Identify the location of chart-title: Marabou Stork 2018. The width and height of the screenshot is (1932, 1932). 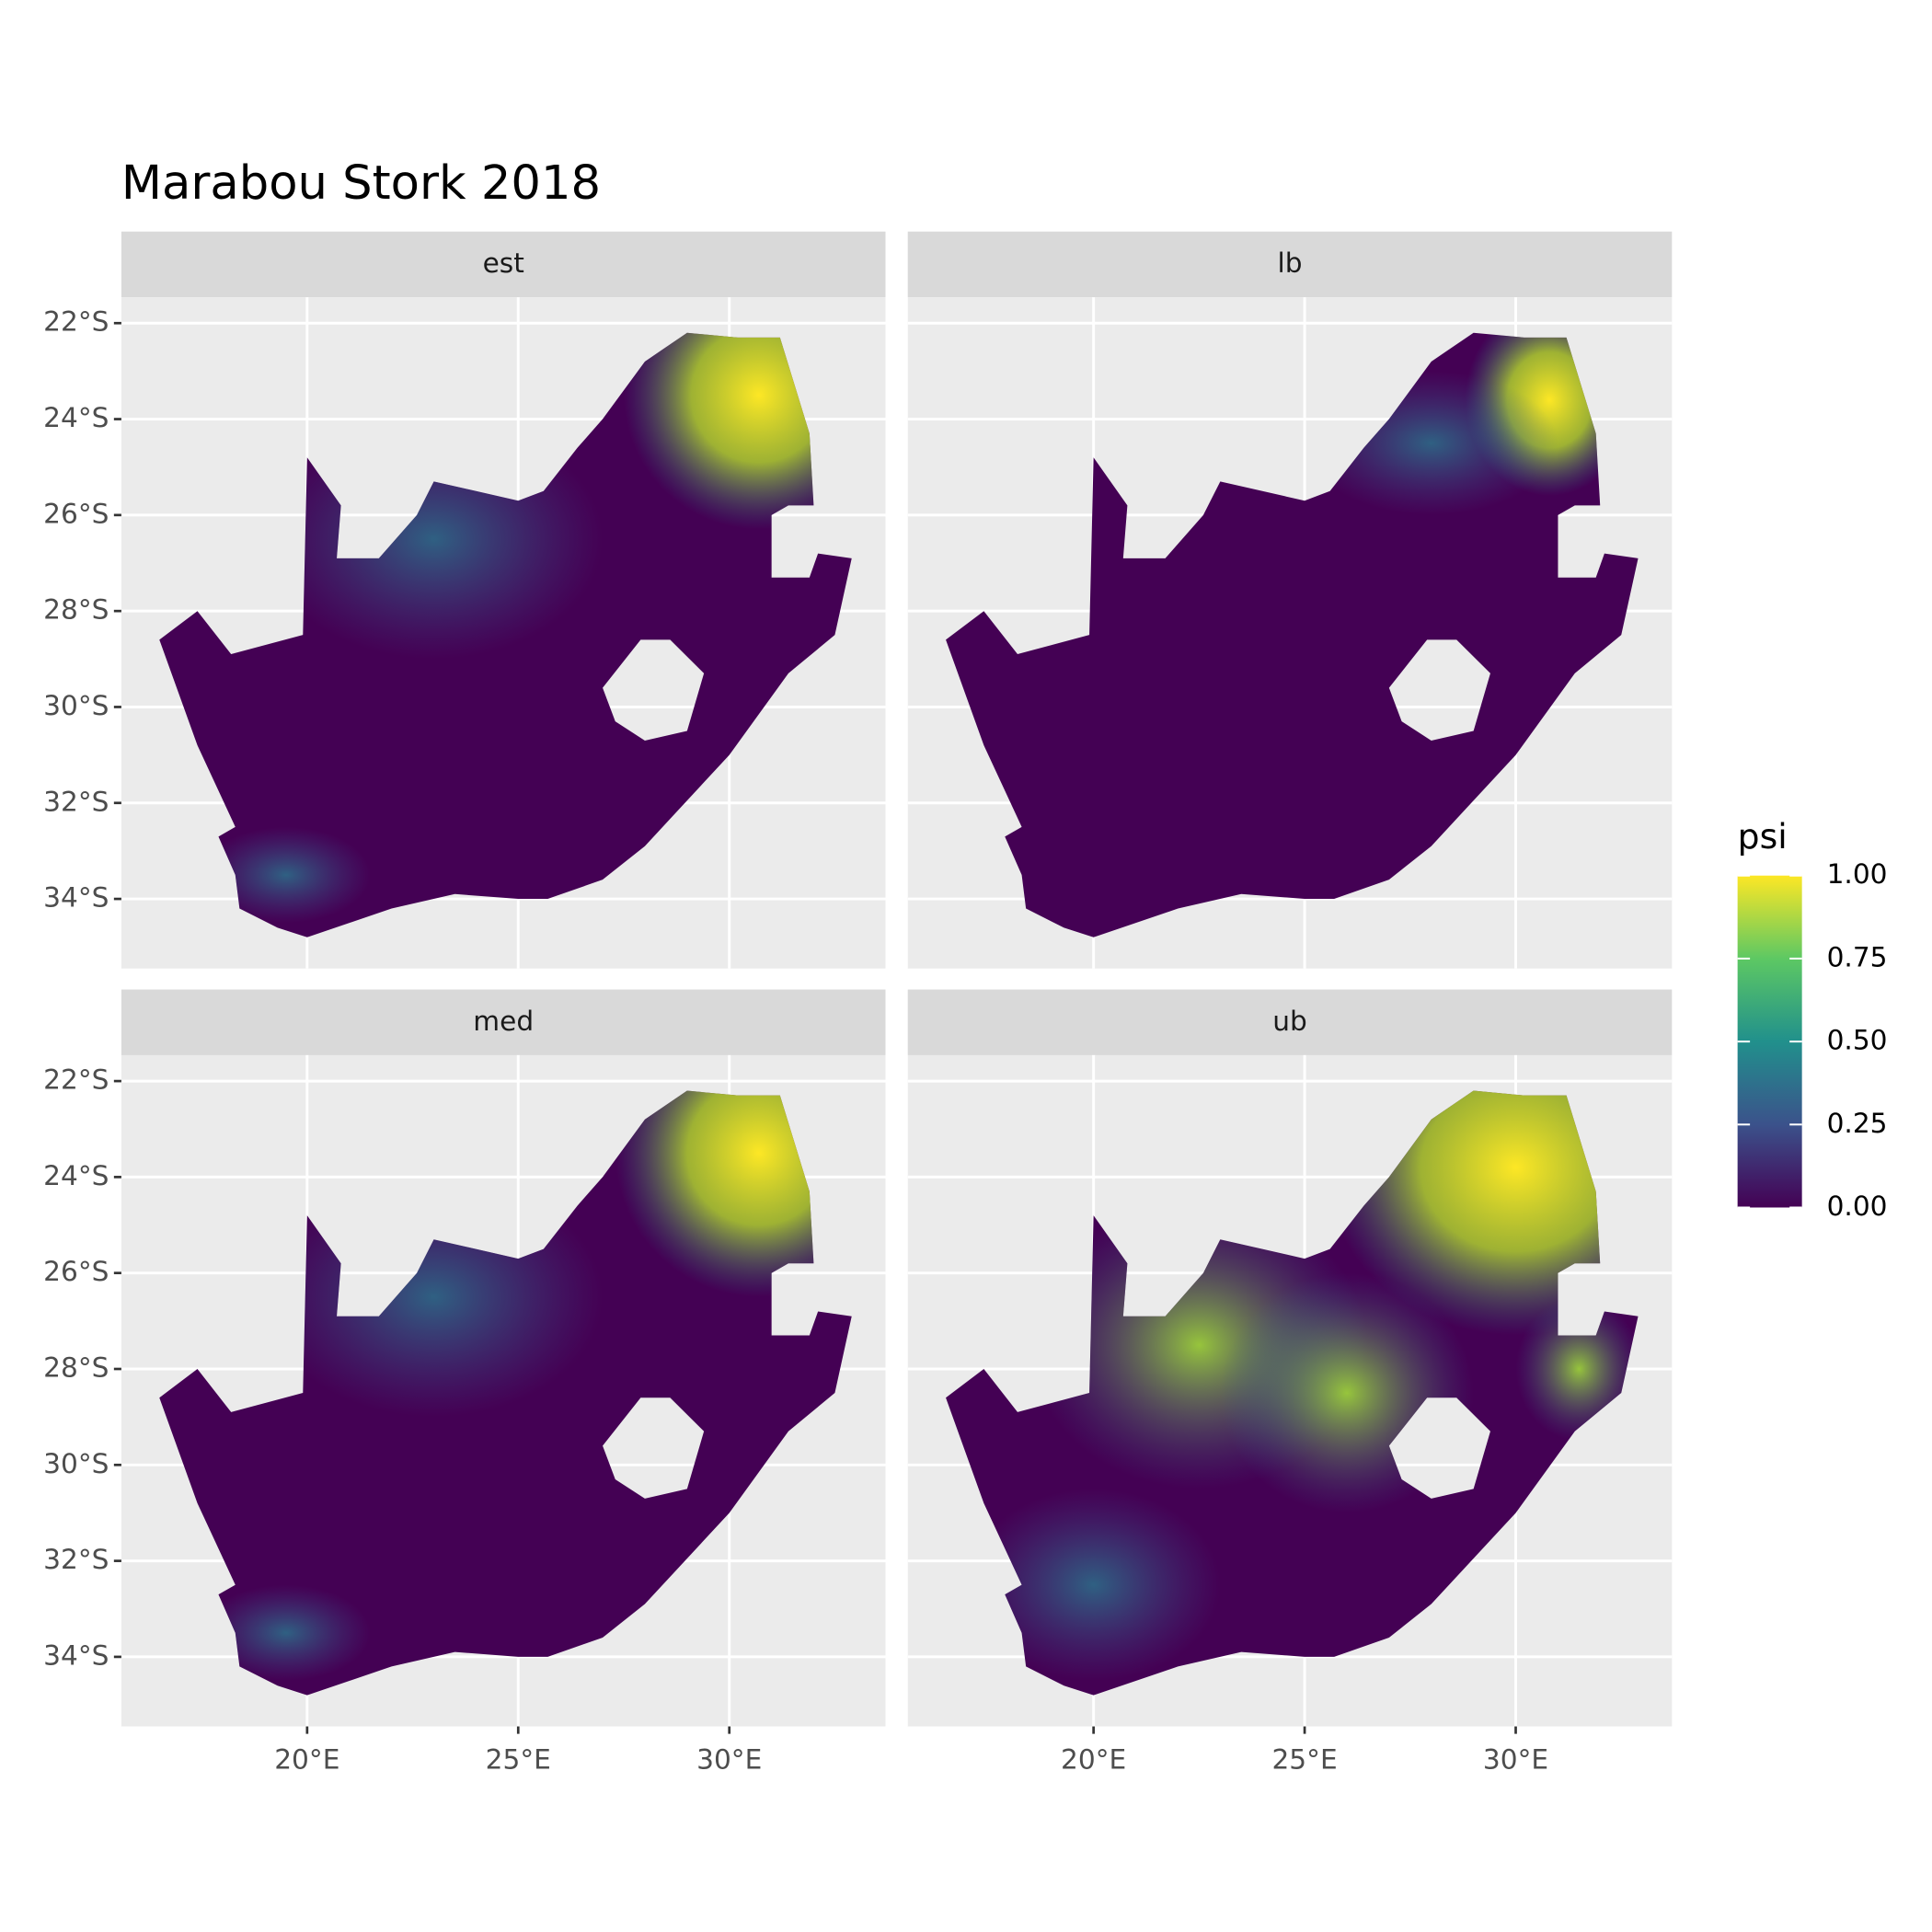
(361, 183).